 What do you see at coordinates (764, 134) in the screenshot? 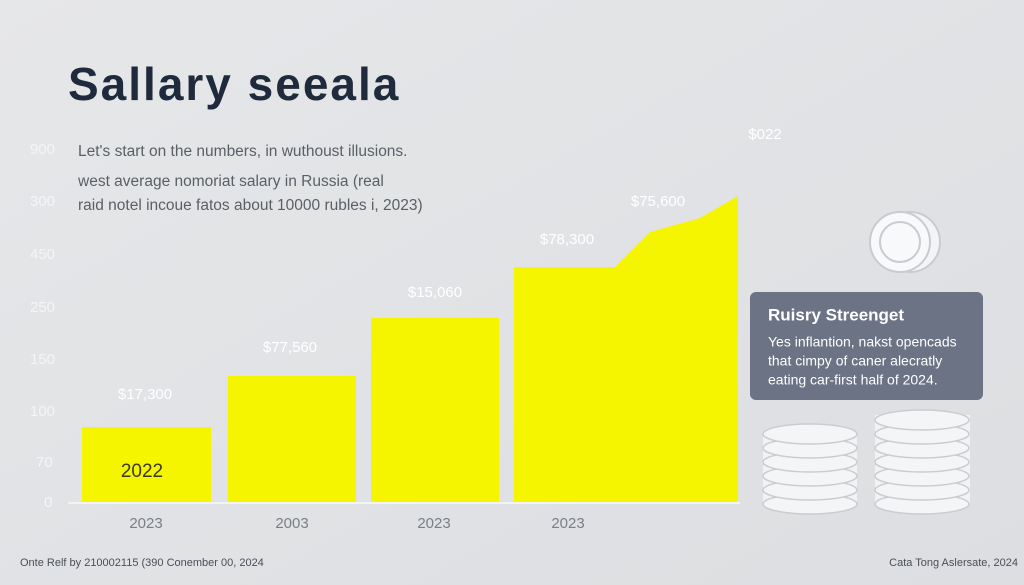
I see `top-label: $022` at bounding box center [764, 134].